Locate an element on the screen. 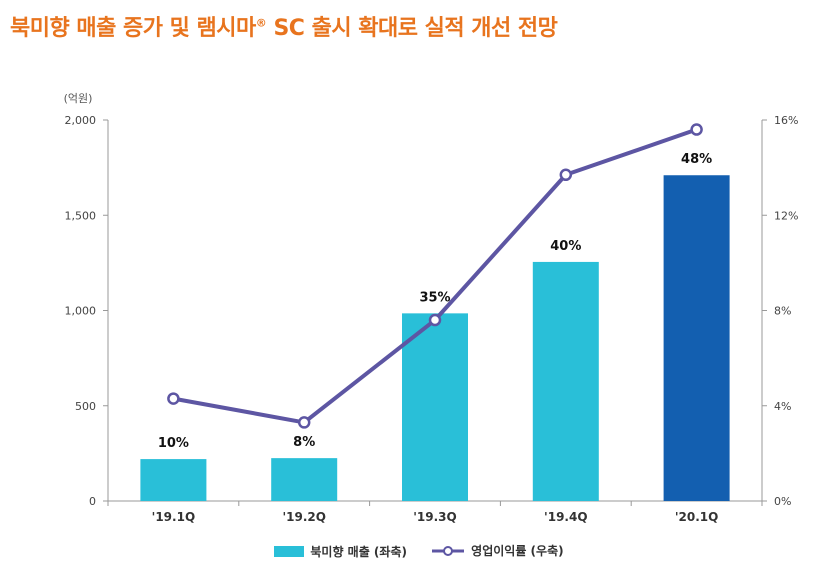 Image resolution: width=838 pixels, height=574 pixels. bar-data-label: 10% is located at coordinates (173, 443).